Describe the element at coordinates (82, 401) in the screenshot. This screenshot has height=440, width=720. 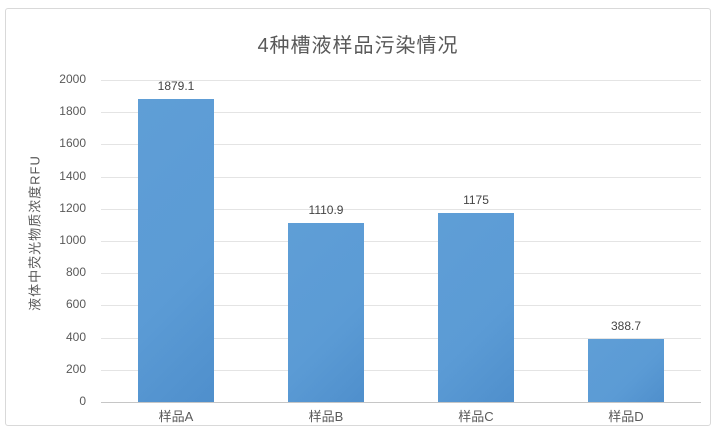
I see `y-tick-label: 0` at that location.